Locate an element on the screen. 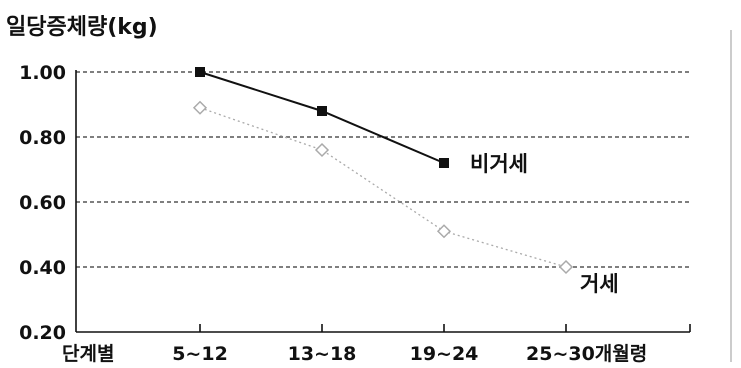  y-tick-label: 0.40 is located at coordinates (42, 268).